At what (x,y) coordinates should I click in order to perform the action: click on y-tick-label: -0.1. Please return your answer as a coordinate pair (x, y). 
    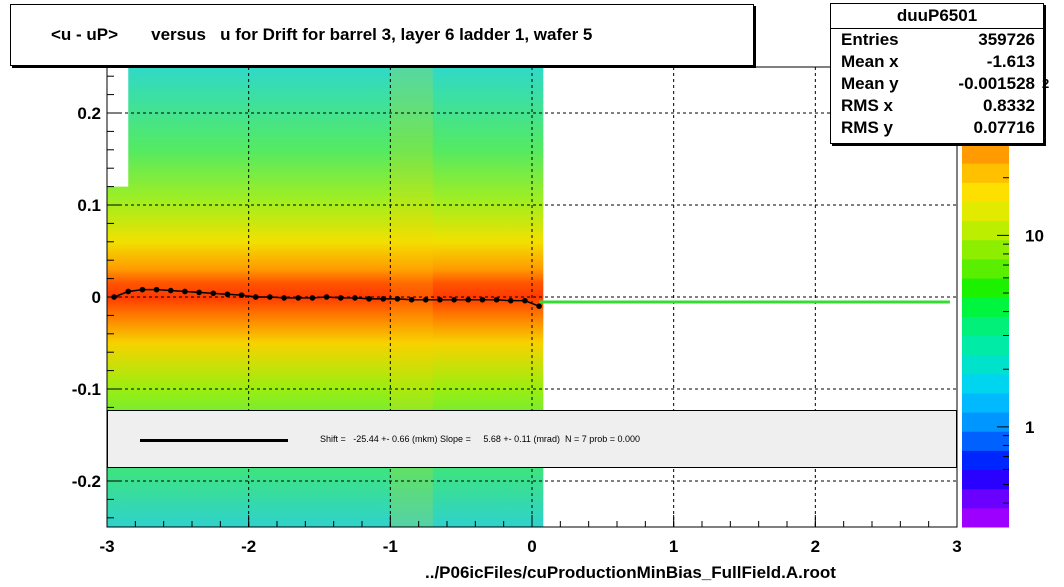
    Looking at the image, I should click on (86, 389).